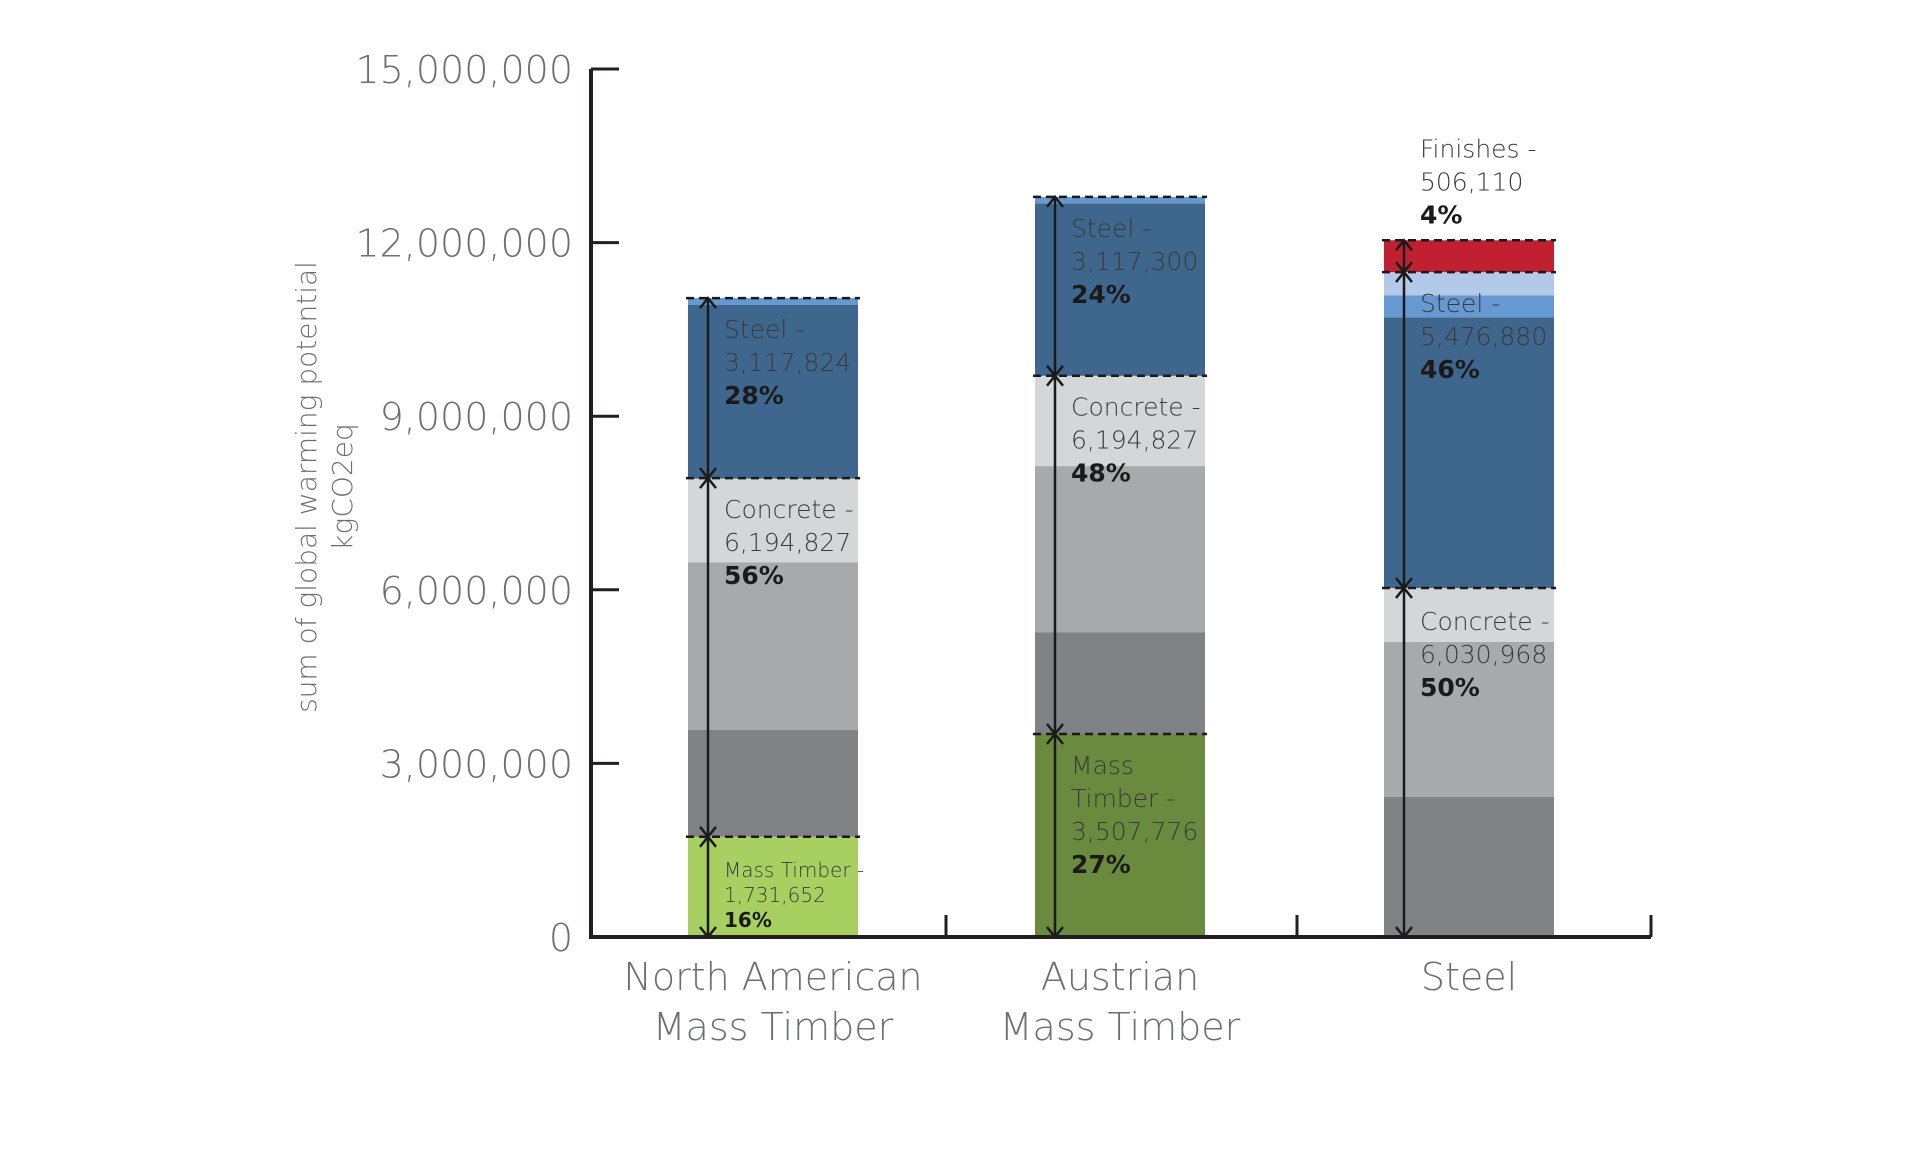 The width and height of the screenshot is (1920, 1152). What do you see at coordinates (754, 575) in the screenshot?
I see `annotation-percent: 56%` at bounding box center [754, 575].